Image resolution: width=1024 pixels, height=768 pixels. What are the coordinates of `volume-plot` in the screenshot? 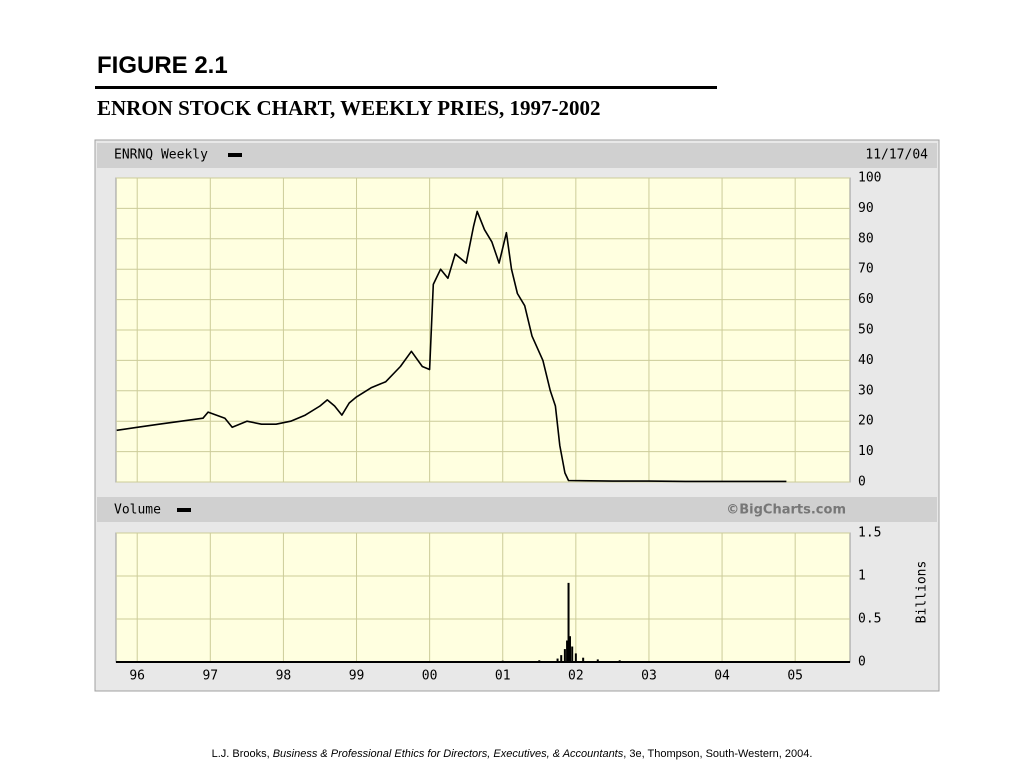 It's located at (483, 597).